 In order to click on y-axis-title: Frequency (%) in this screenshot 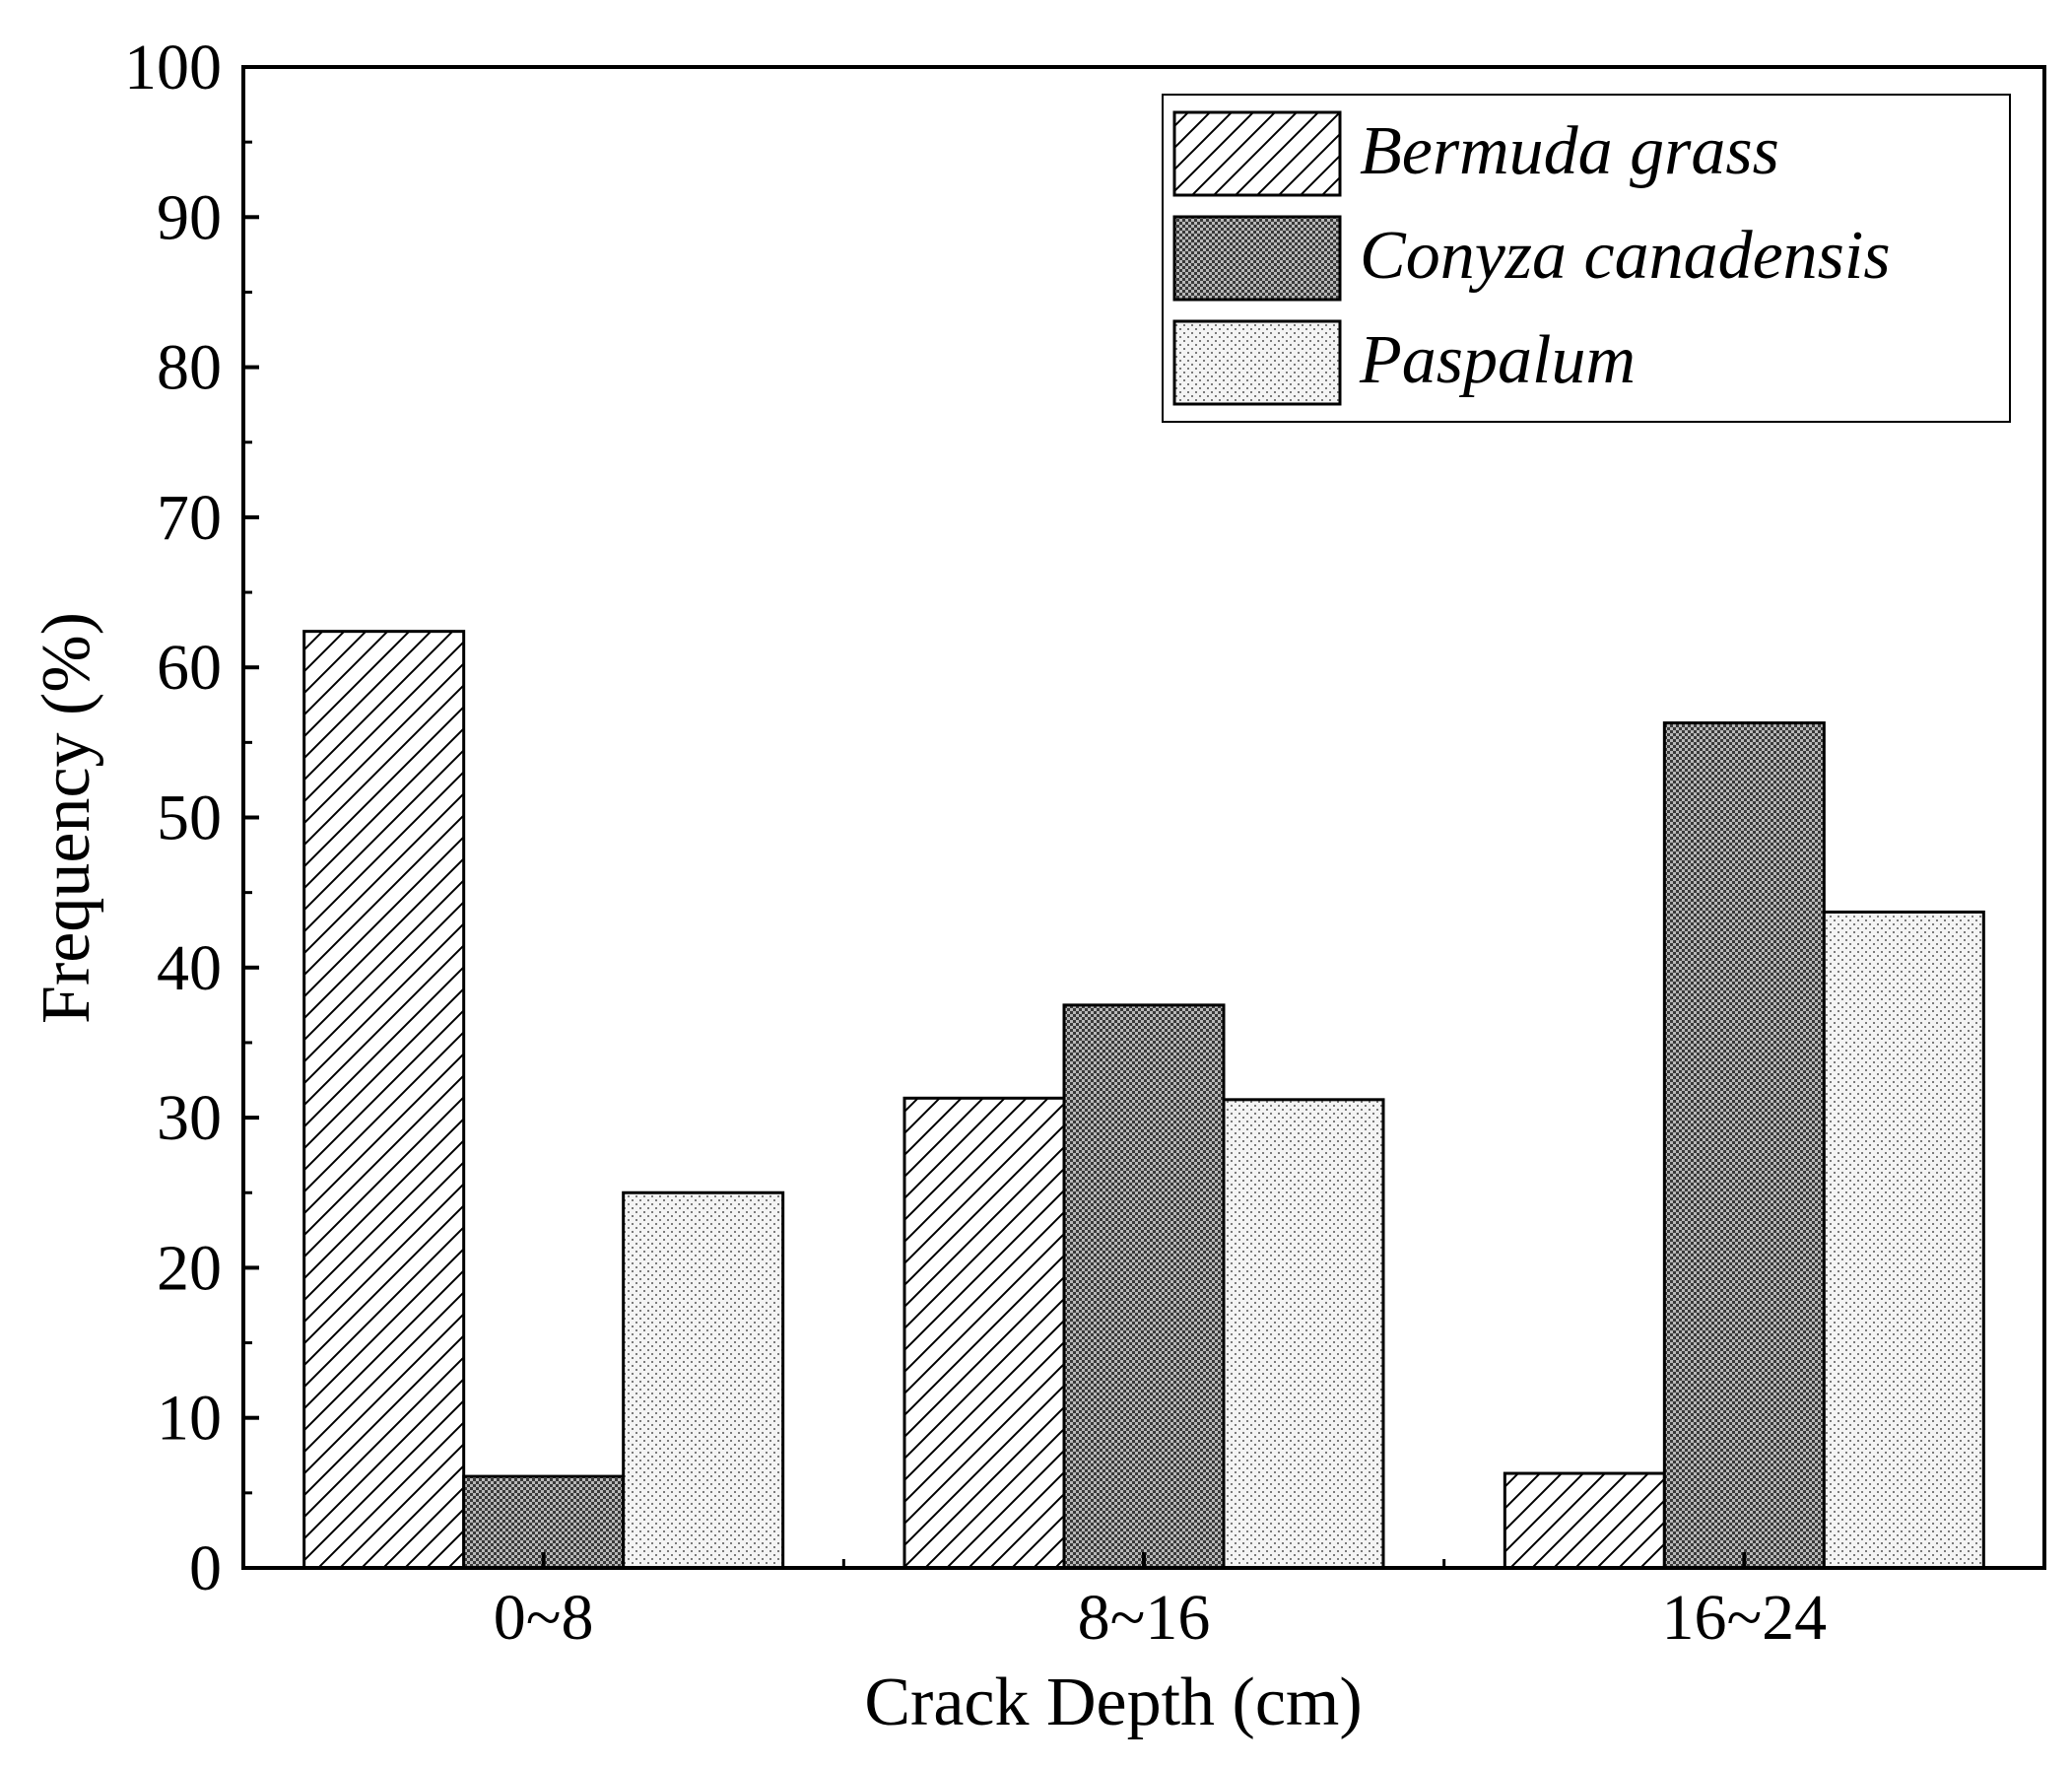, I will do `click(66, 818)`.